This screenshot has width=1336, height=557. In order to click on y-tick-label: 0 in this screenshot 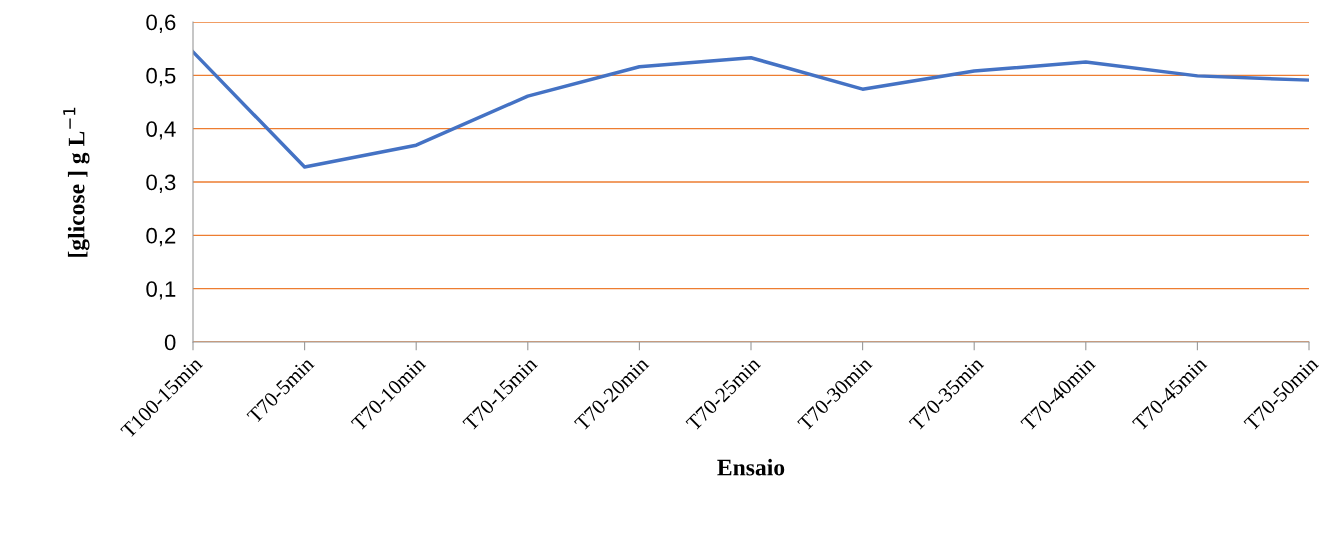, I will do `click(170, 342)`.